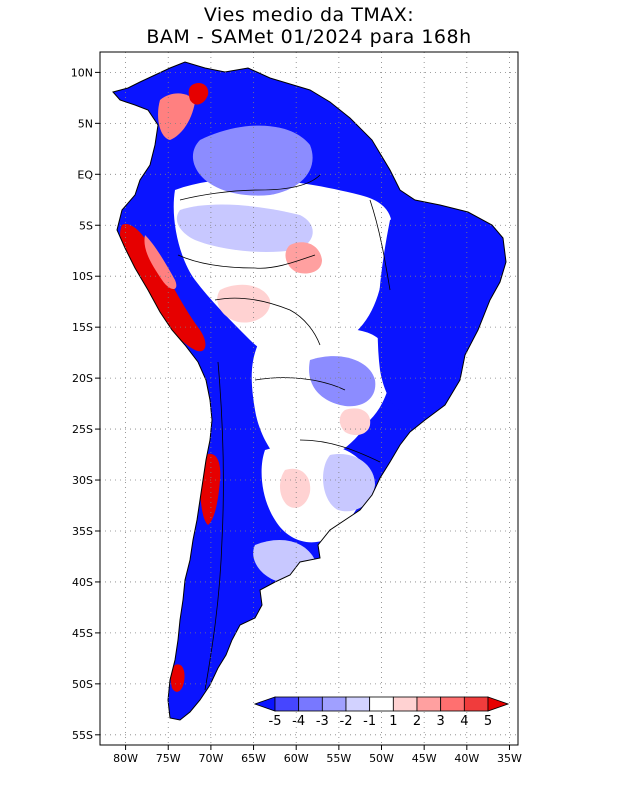 This screenshot has height=800, width=618. I want to click on longitude-labels: 80W 75W 70W 65W 60W 55W 50W 45W 40W 35W, so click(317, 755).